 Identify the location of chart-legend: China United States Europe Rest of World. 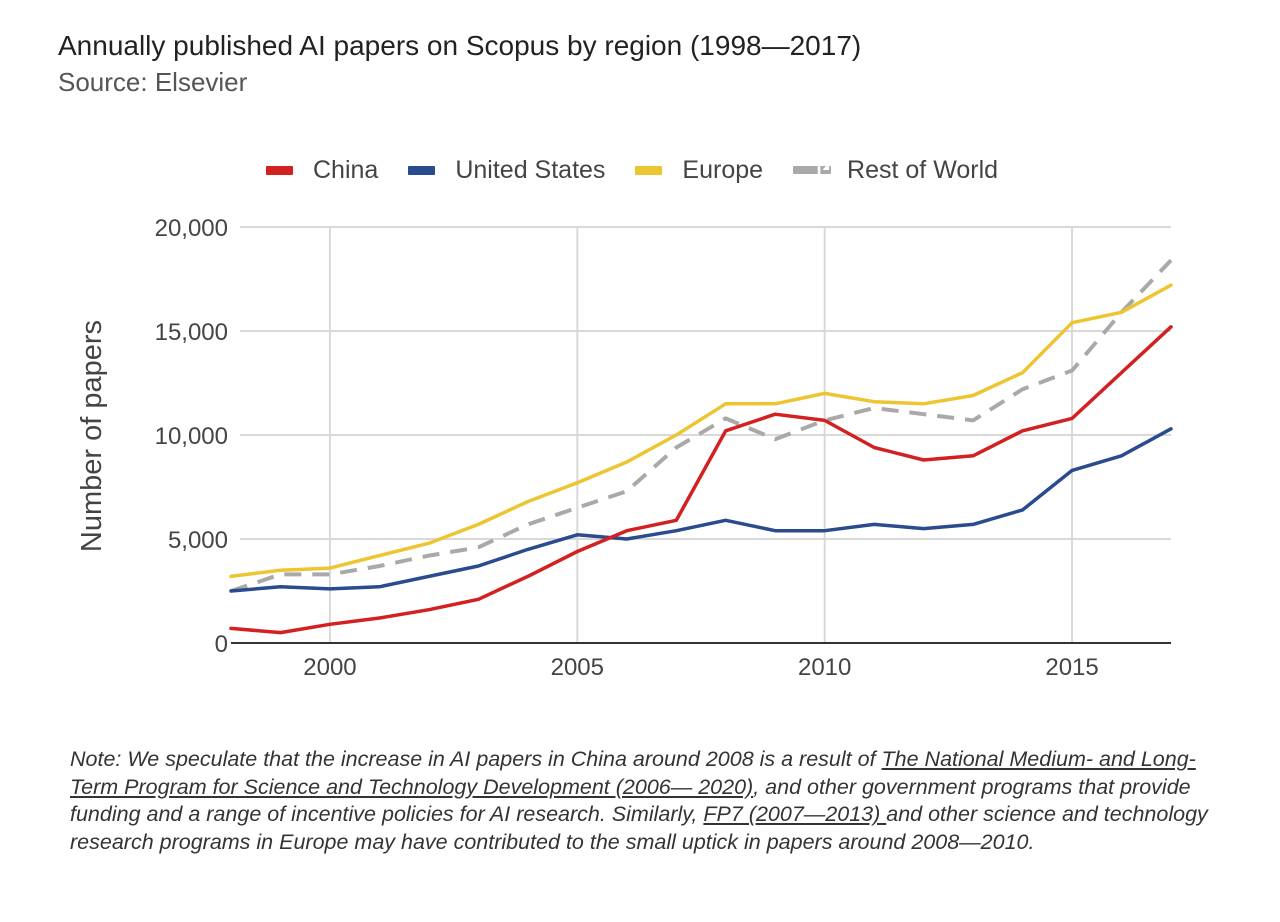
(647, 170).